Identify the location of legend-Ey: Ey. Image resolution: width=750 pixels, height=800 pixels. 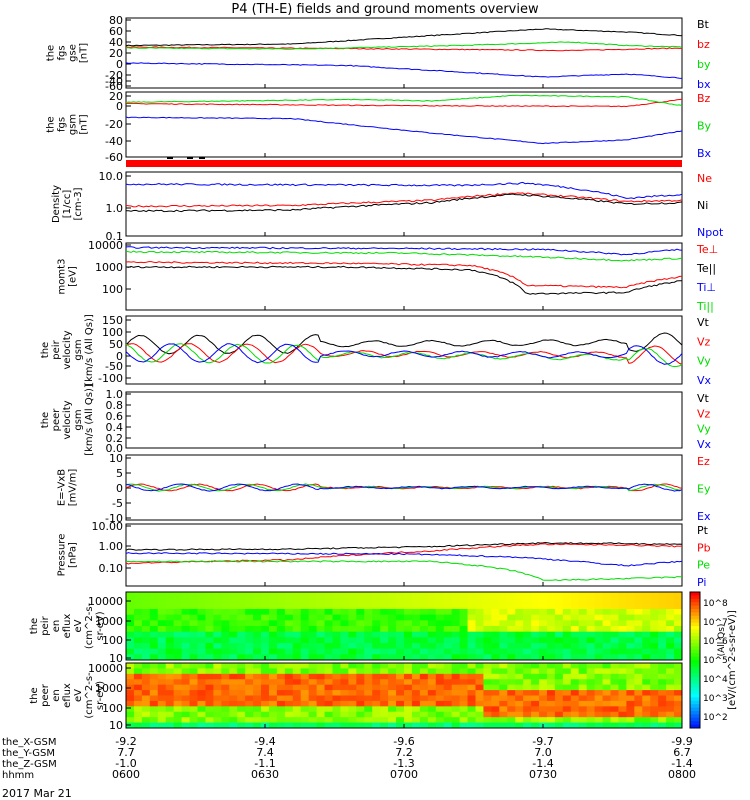
(704, 489).